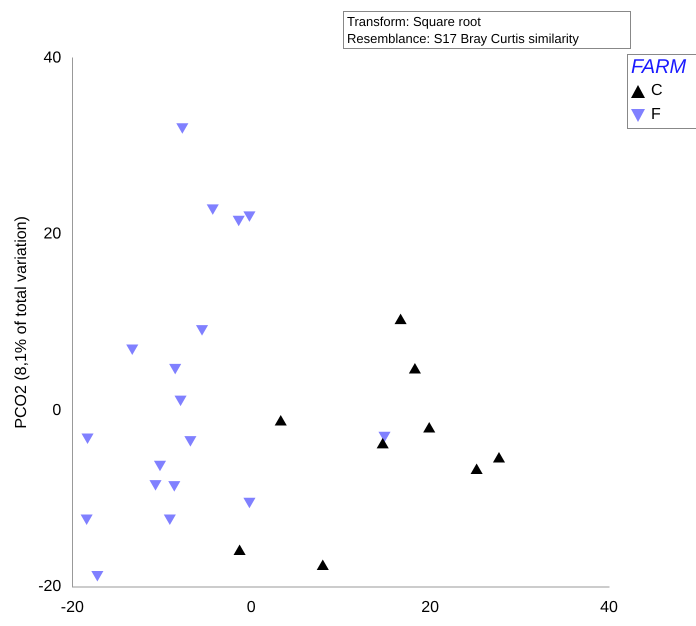 The width and height of the screenshot is (696, 626). What do you see at coordinates (57, 410) in the screenshot?
I see `y-tick-label: 0` at bounding box center [57, 410].